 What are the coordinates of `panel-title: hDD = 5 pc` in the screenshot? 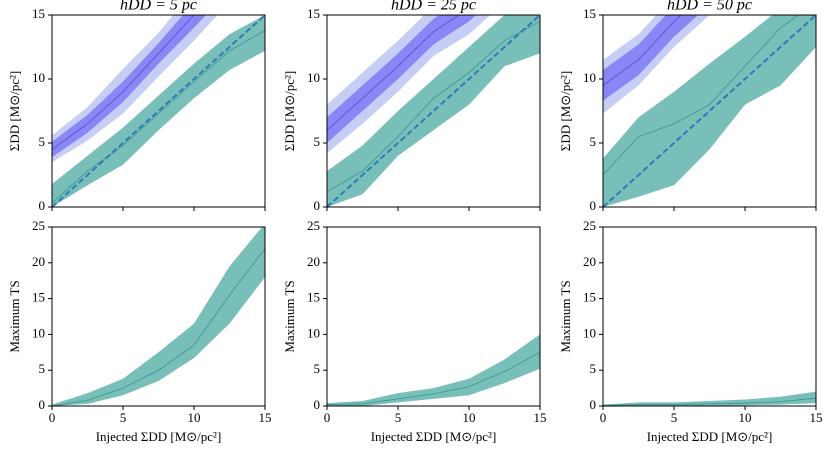 It's located at (158, 7).